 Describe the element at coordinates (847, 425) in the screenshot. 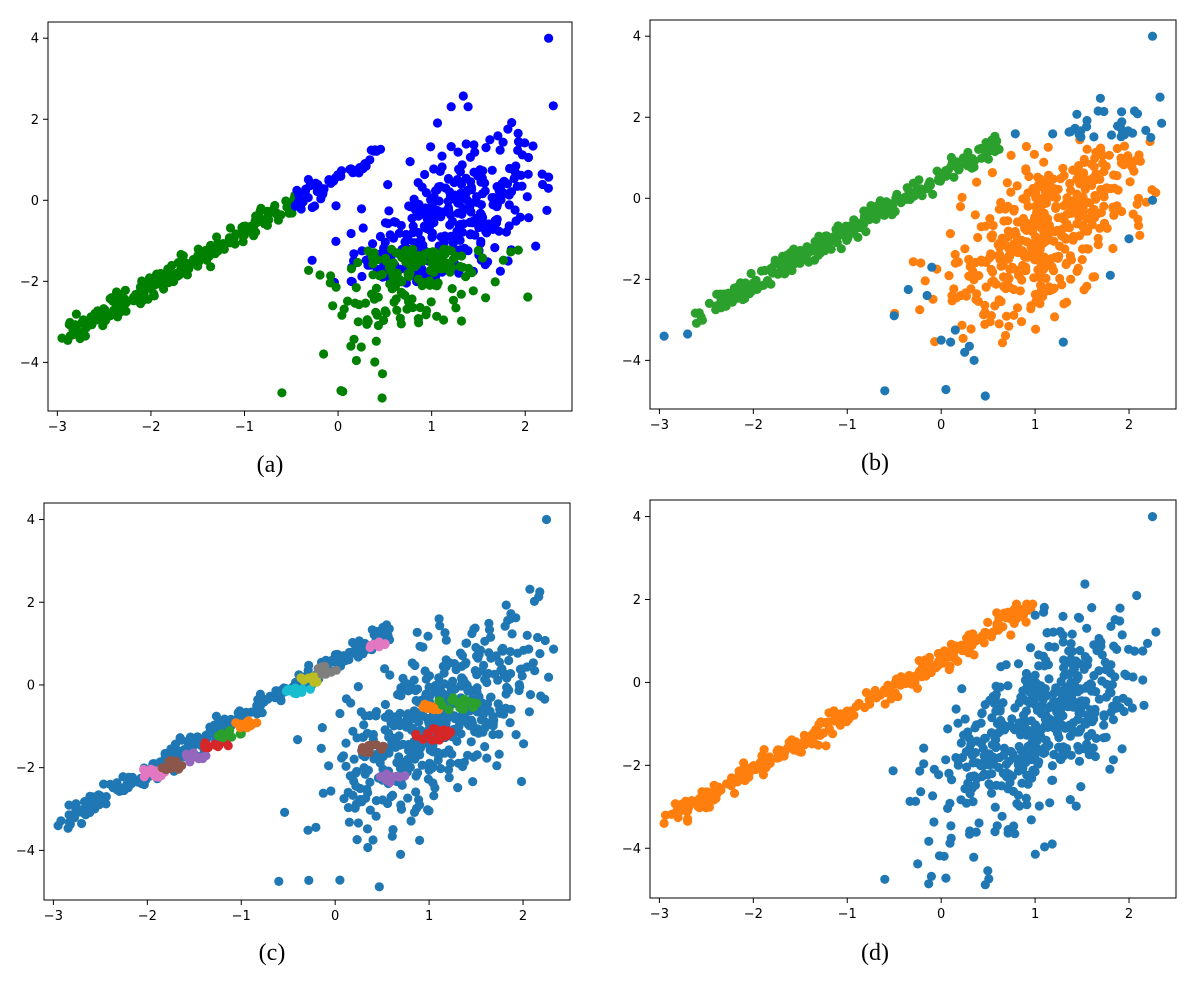

I see `x-tick-label: −1` at that location.